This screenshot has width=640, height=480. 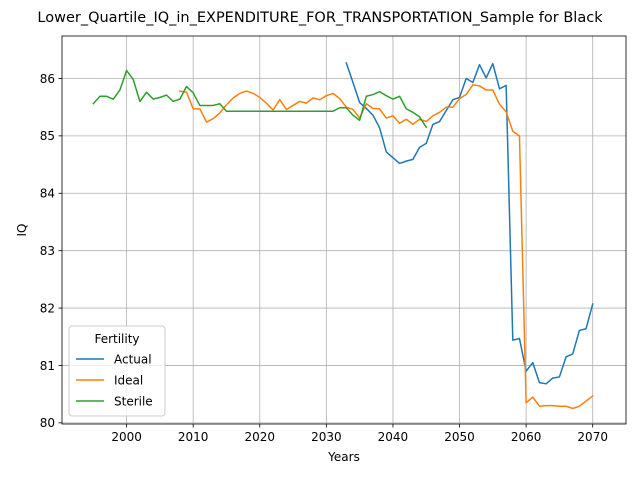 I want to click on legend: Fertility Actual Ideal Sterile, so click(x=117, y=371).